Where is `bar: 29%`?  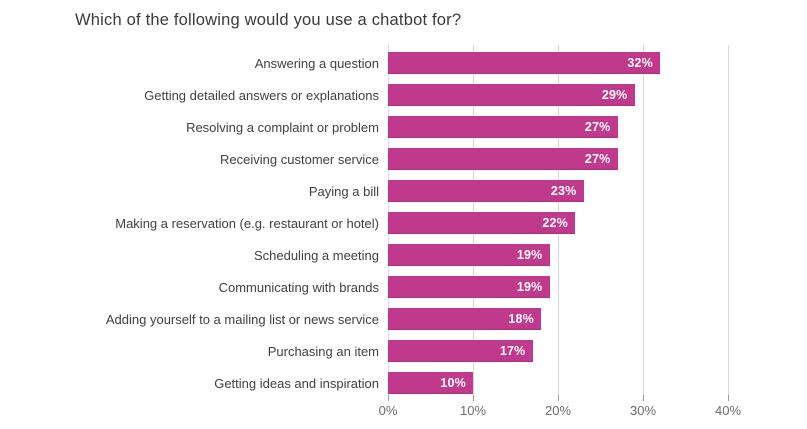
bar: 29% is located at coordinates (511, 95).